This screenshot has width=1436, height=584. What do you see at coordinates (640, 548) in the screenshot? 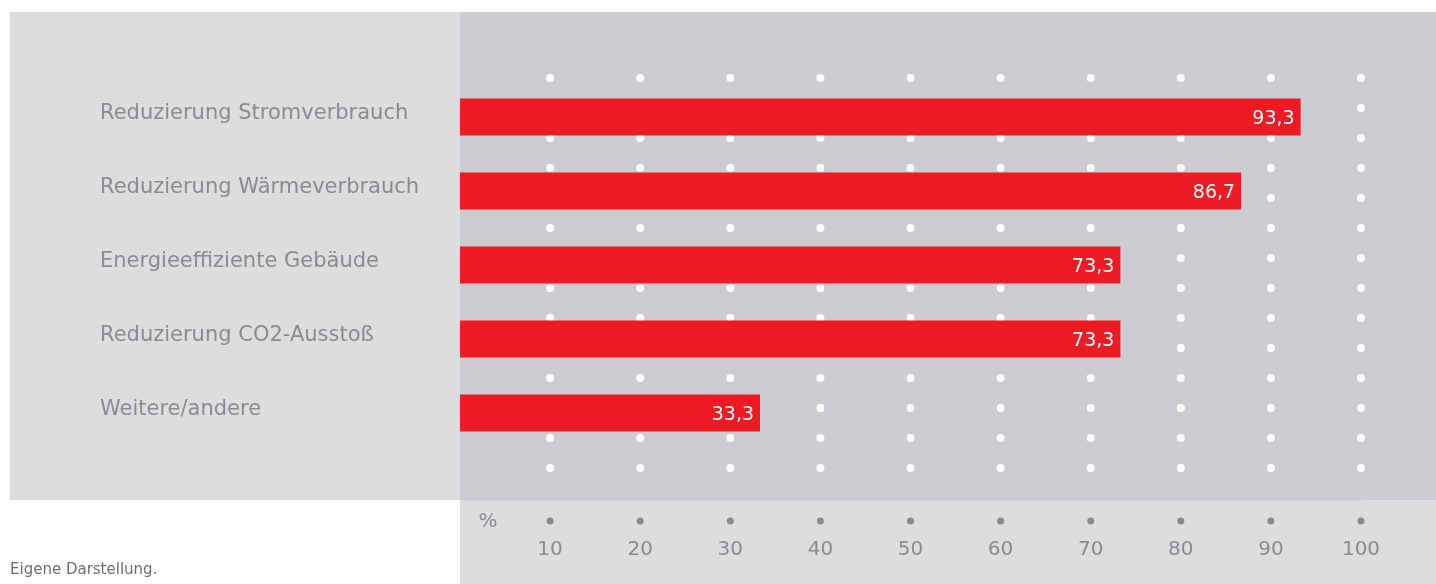
I see `x-tick-label: 20` at bounding box center [640, 548].